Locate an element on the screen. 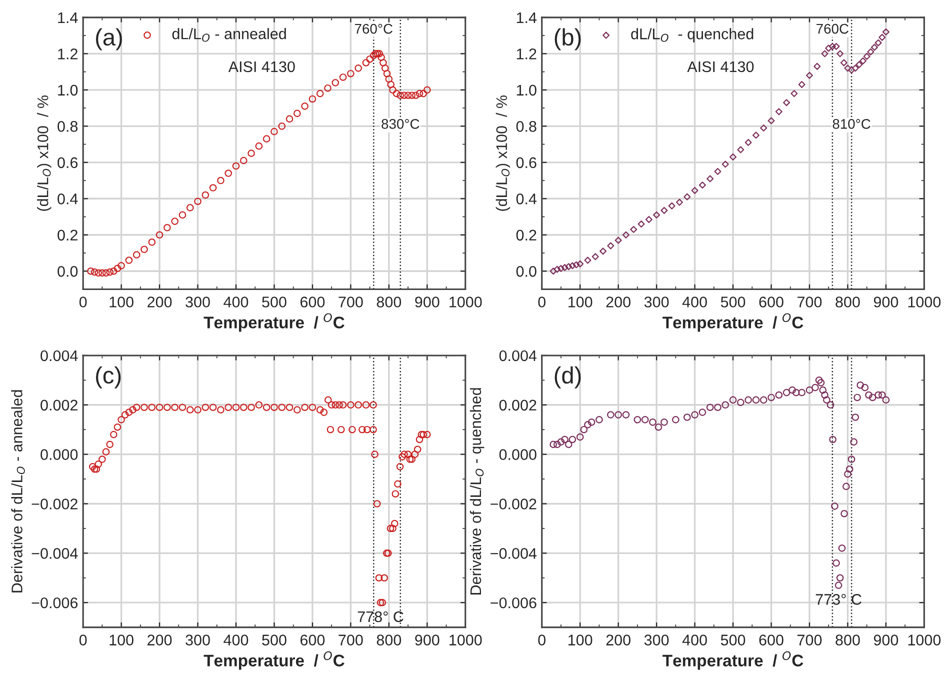  y-axis-title: Derivative of dL/L$_{O}$ - quenched is located at coordinates (477, 491).